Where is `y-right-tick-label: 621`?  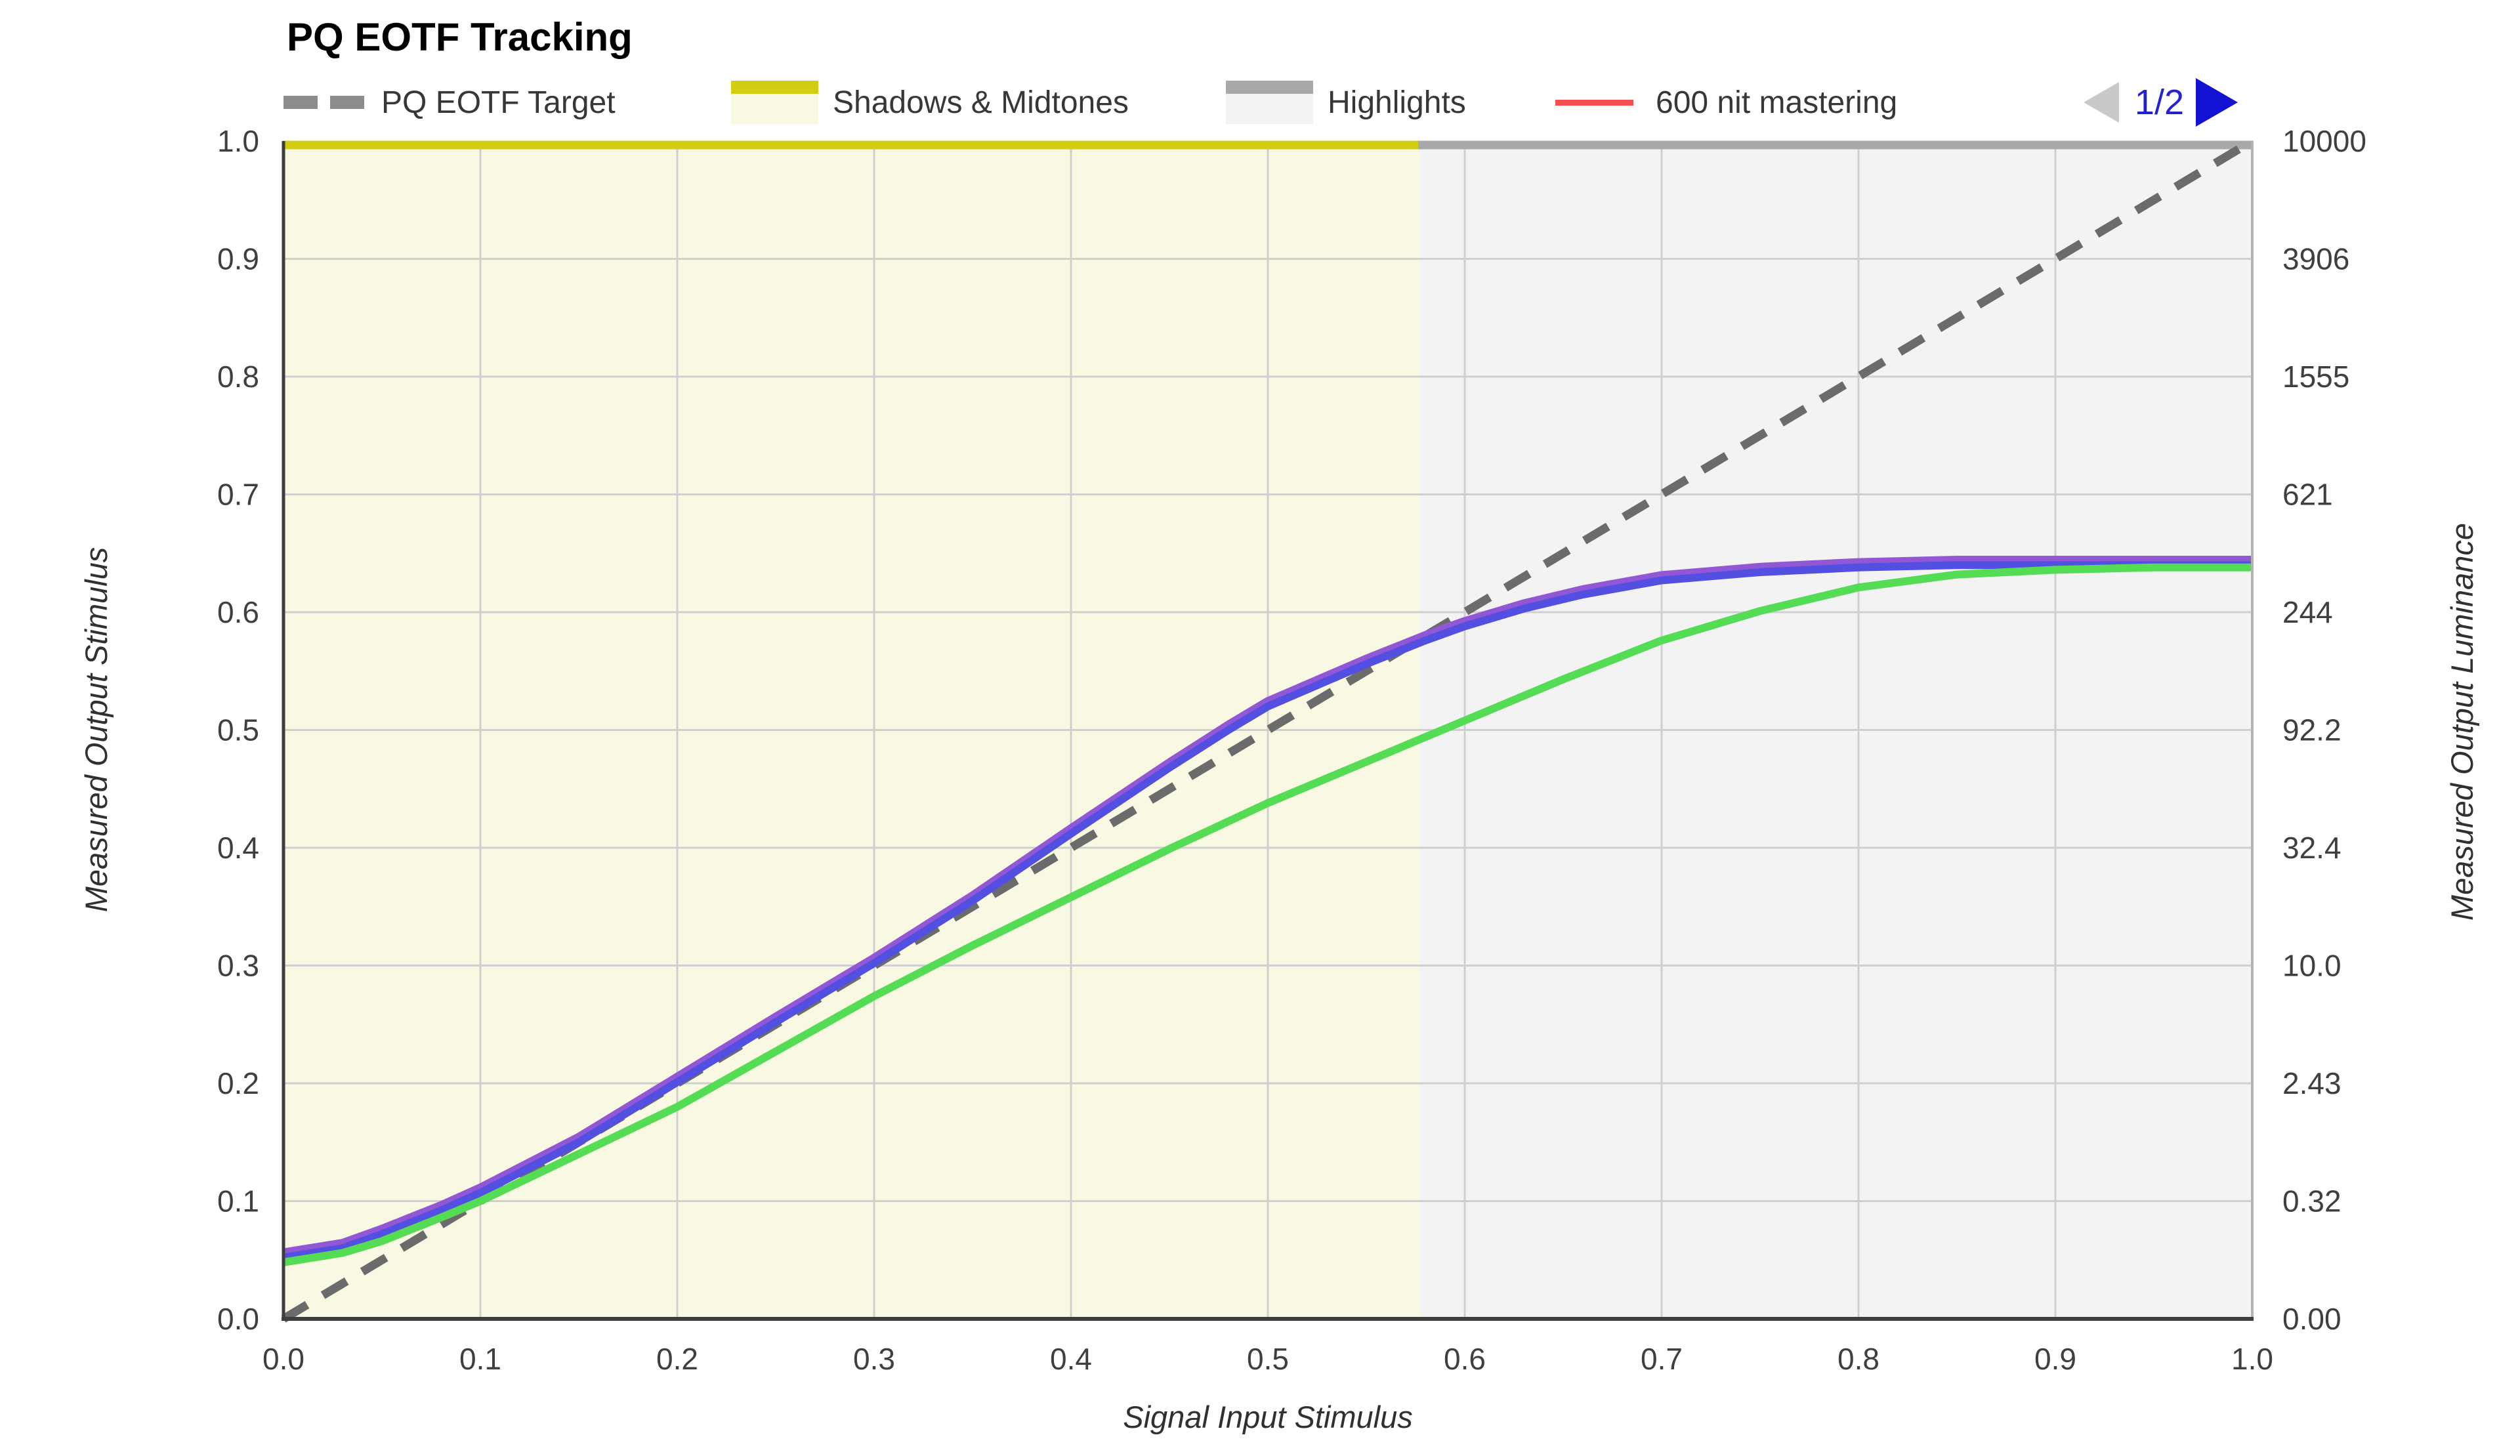
y-right-tick-label: 621 is located at coordinates (2307, 495).